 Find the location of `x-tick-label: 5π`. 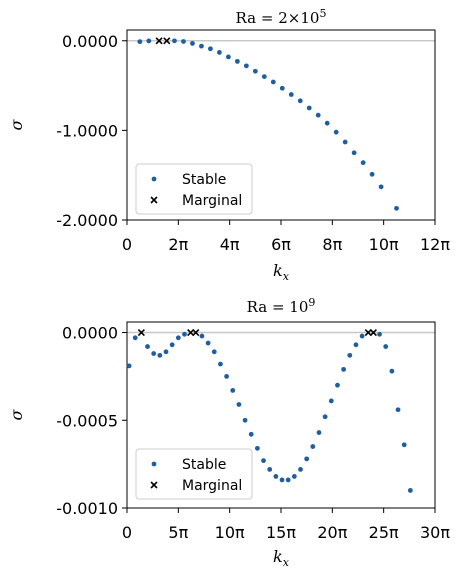

x-tick-label: 5π is located at coordinates (178, 532).